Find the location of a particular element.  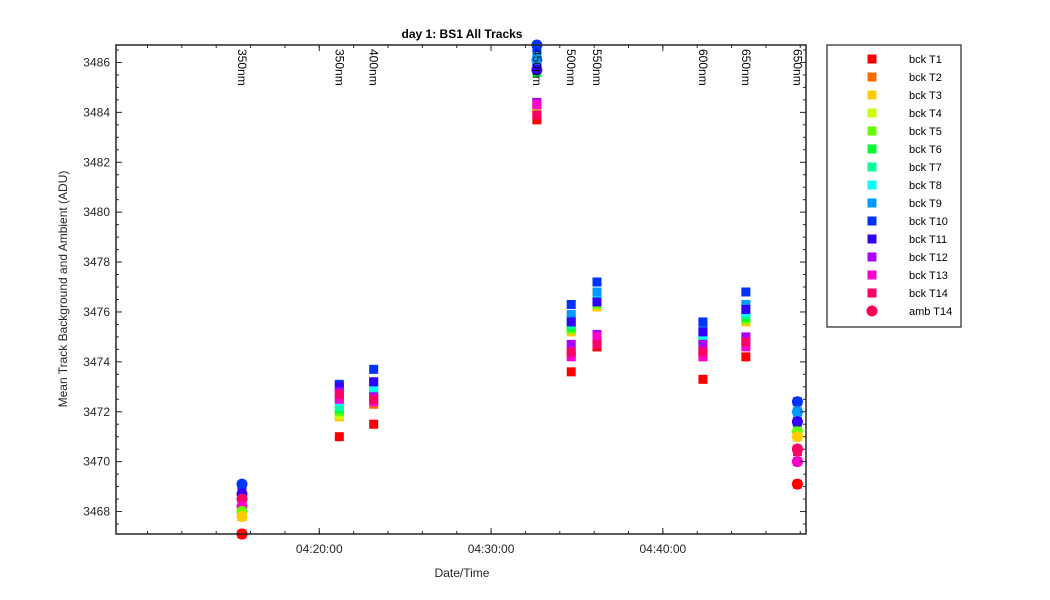

x-tick-label: 04:20:00 is located at coordinates (319, 549).